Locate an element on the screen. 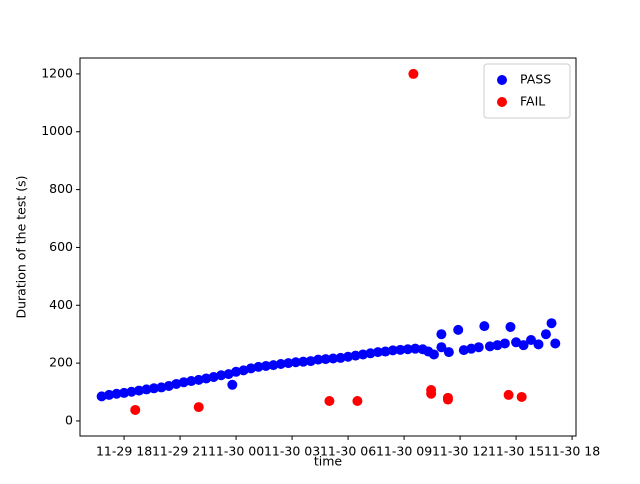 The height and width of the screenshot is (484, 640). y-tick-label: 400 is located at coordinates (61, 304).